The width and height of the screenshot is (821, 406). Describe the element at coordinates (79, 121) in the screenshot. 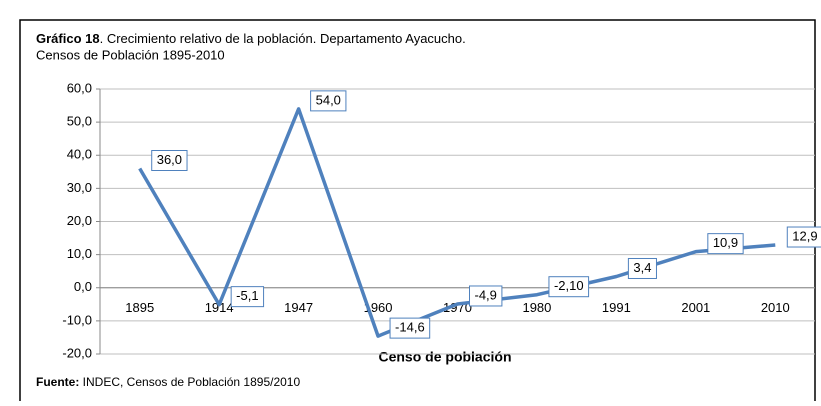

I see `y-tick-label: 50,0` at that location.